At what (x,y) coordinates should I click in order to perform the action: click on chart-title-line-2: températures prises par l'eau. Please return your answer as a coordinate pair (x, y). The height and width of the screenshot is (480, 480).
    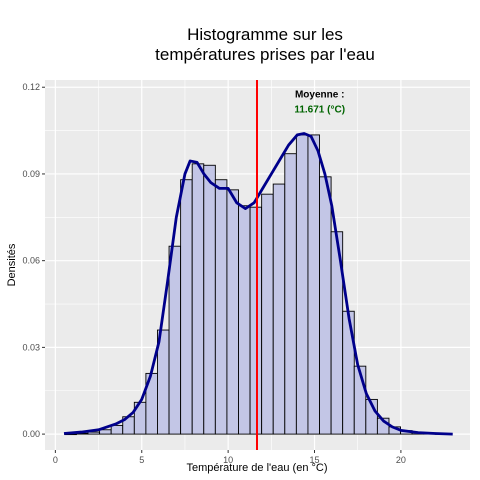
    Looking at the image, I should click on (265, 54).